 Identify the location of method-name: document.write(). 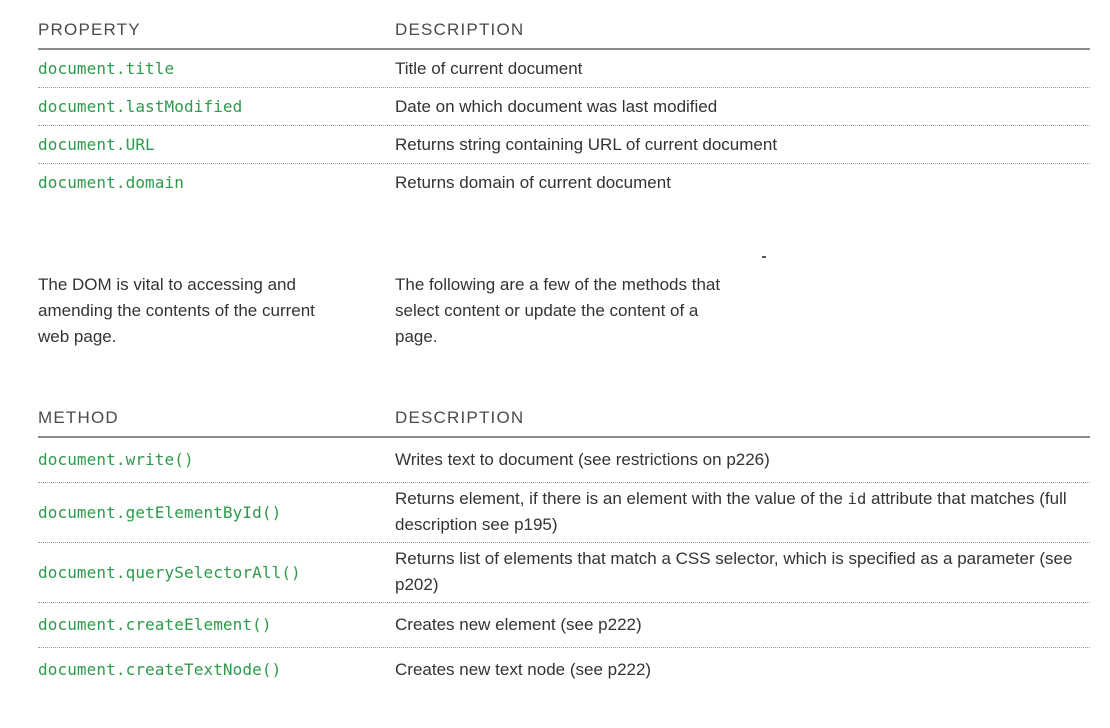
(116, 459).